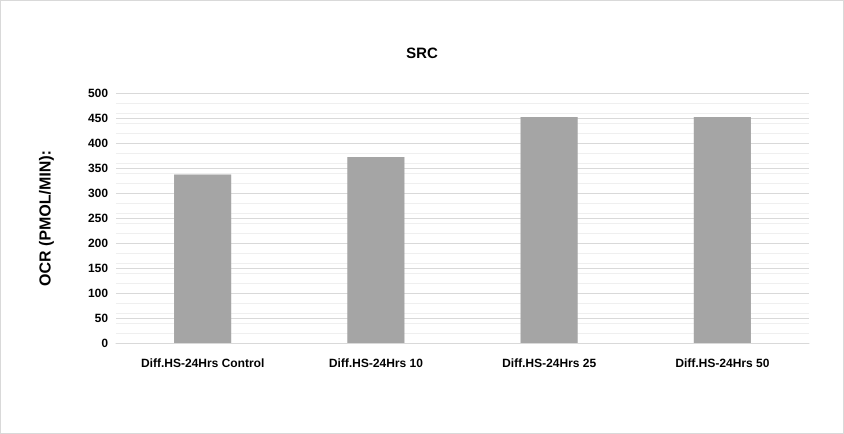  What do you see at coordinates (98, 93) in the screenshot?
I see `y-tick-label: 500` at bounding box center [98, 93].